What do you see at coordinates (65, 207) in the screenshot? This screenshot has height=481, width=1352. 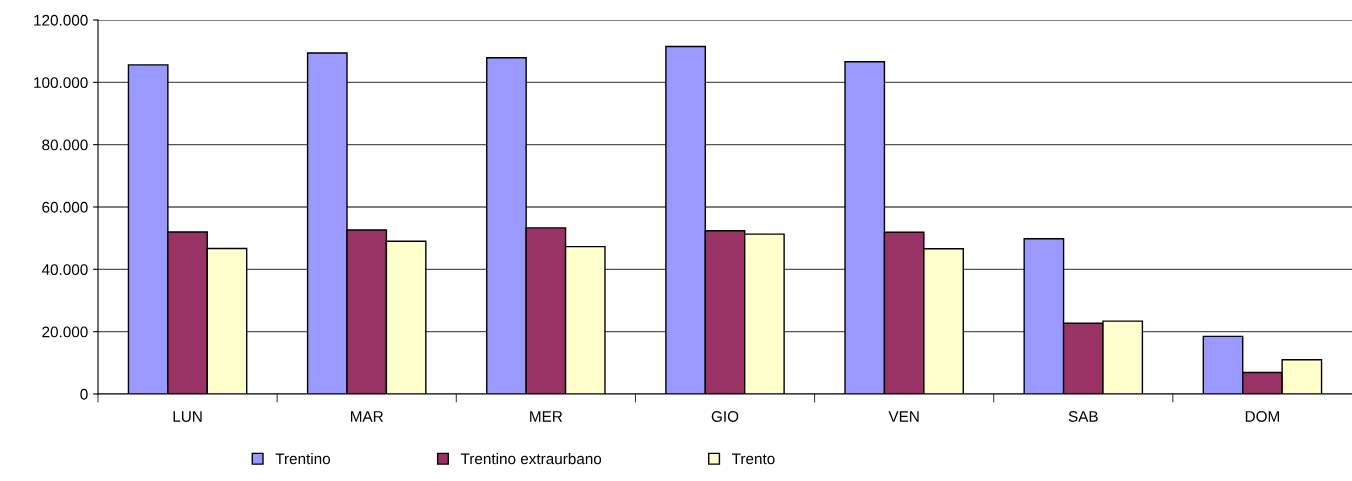 I see `y-tick-label: 60.000` at bounding box center [65, 207].